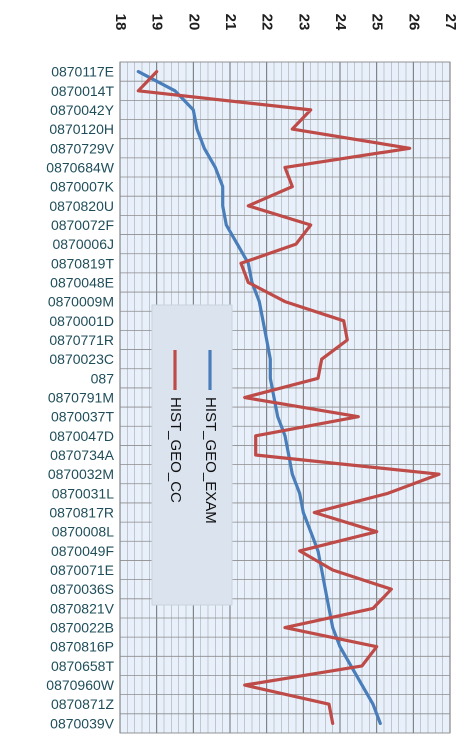 The height and width of the screenshot is (741, 468). What do you see at coordinates (82, 148) in the screenshot?
I see `category-label: 0870729V` at bounding box center [82, 148].